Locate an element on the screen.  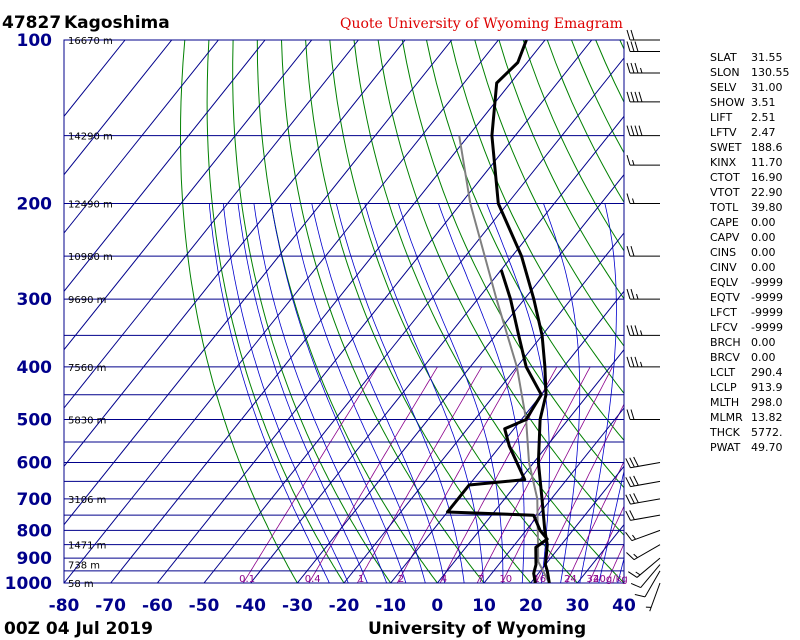
index-name: CTOT is located at coordinates (725, 177).